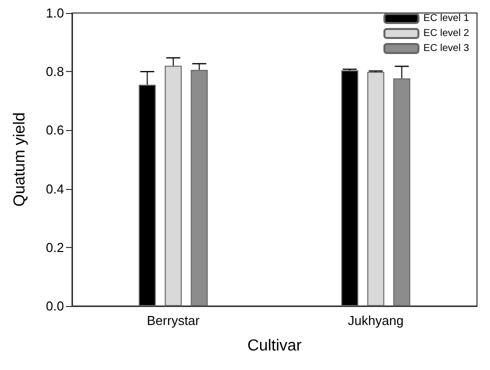 The image size is (490, 370). What do you see at coordinates (274, 346) in the screenshot?
I see `x-axis-title: Cultivar` at bounding box center [274, 346].